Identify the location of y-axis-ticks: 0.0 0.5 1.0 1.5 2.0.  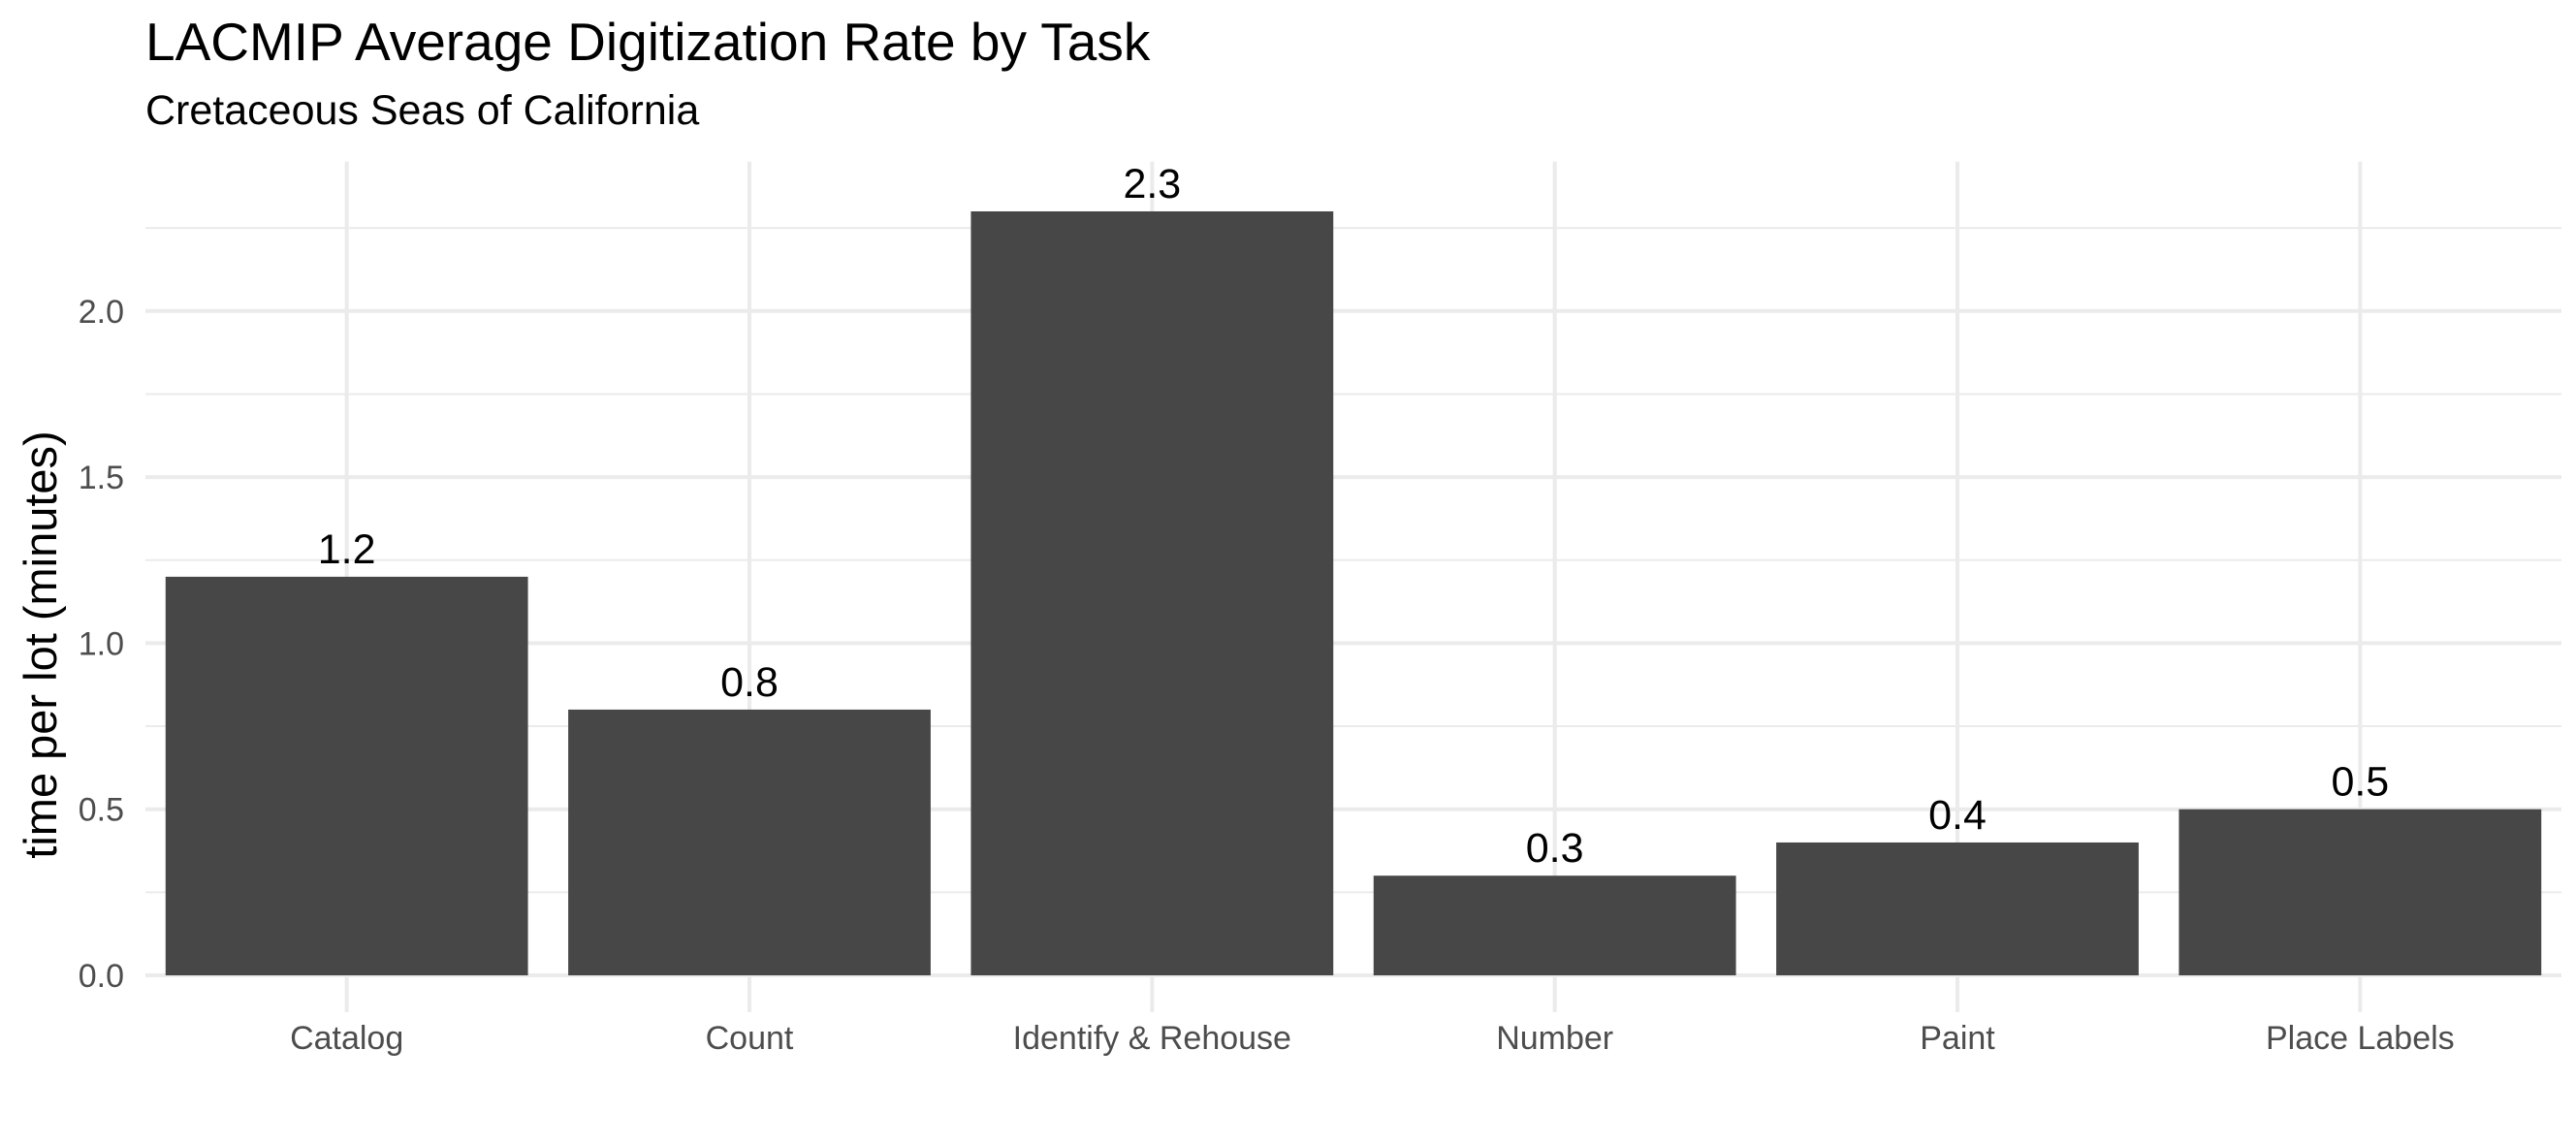
(101, 644).